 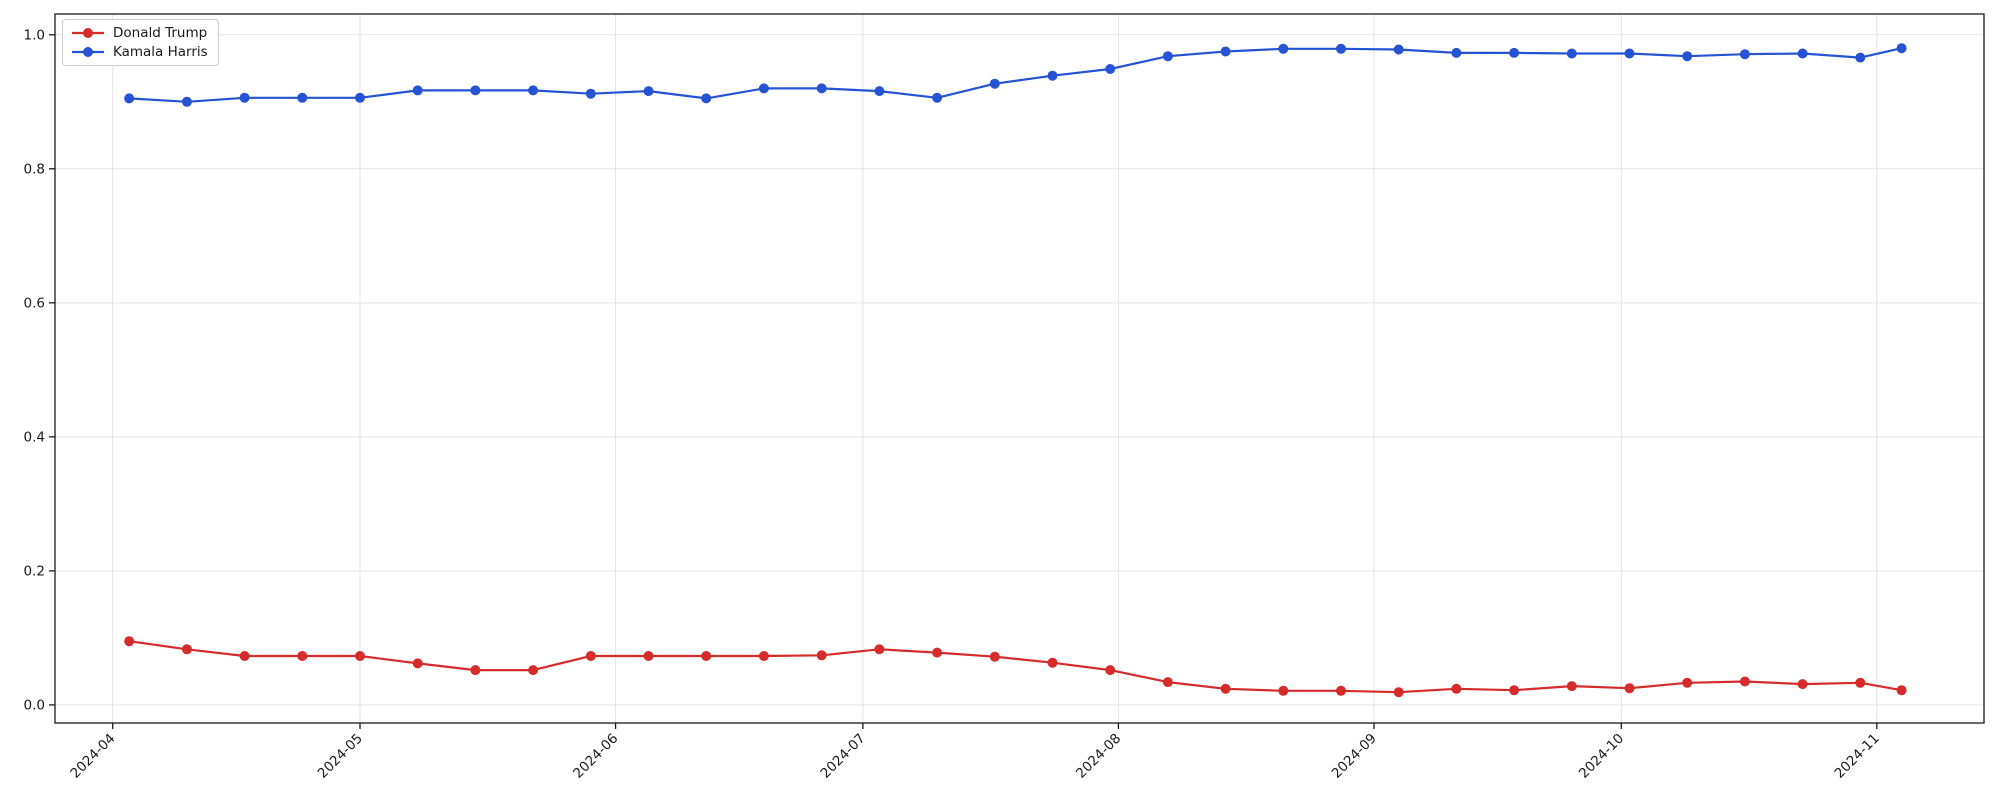 What do you see at coordinates (1015, 75) in the screenshot?
I see `series-line-kamala-harris` at bounding box center [1015, 75].